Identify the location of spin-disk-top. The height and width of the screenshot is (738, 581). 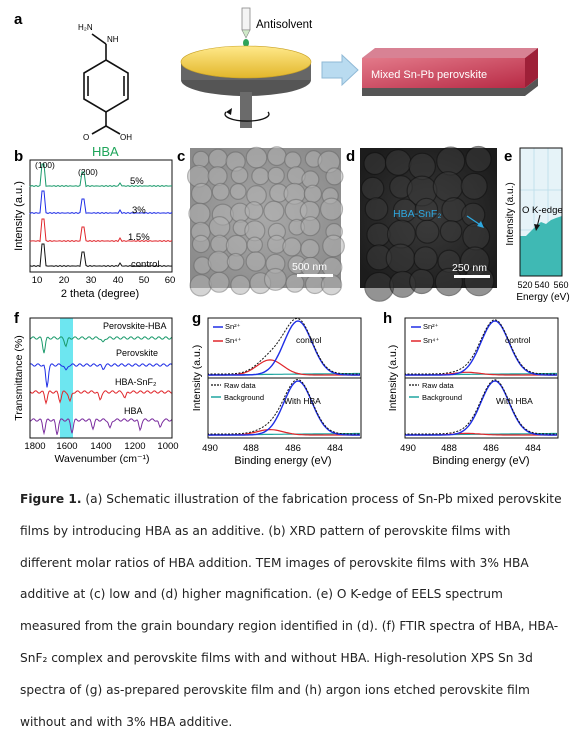
(246, 62).